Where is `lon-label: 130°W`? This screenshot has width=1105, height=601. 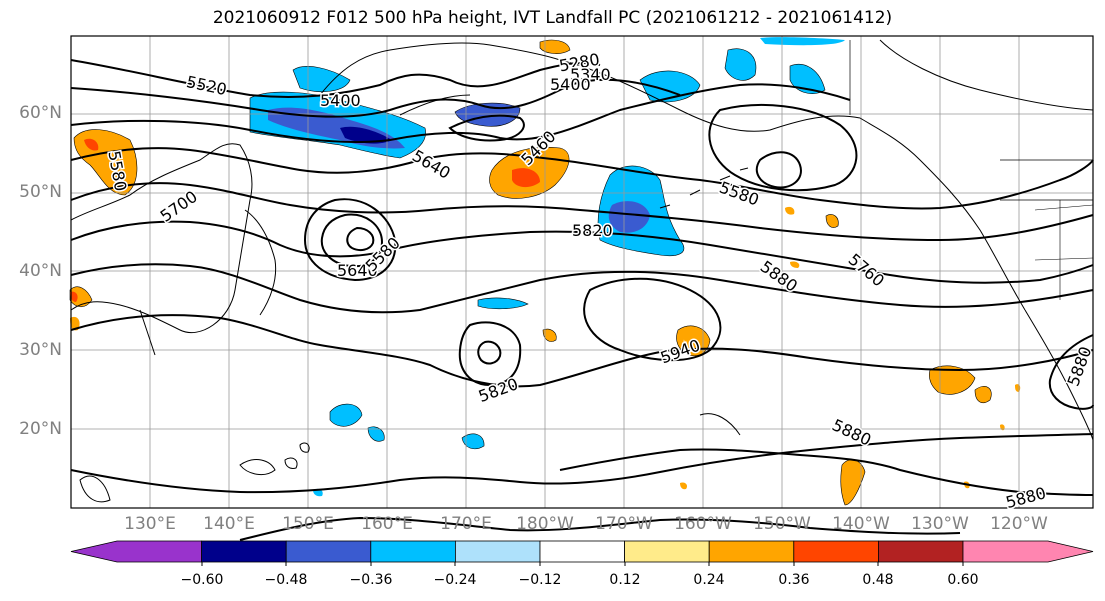
lon-label: 130°W is located at coordinates (940, 524).